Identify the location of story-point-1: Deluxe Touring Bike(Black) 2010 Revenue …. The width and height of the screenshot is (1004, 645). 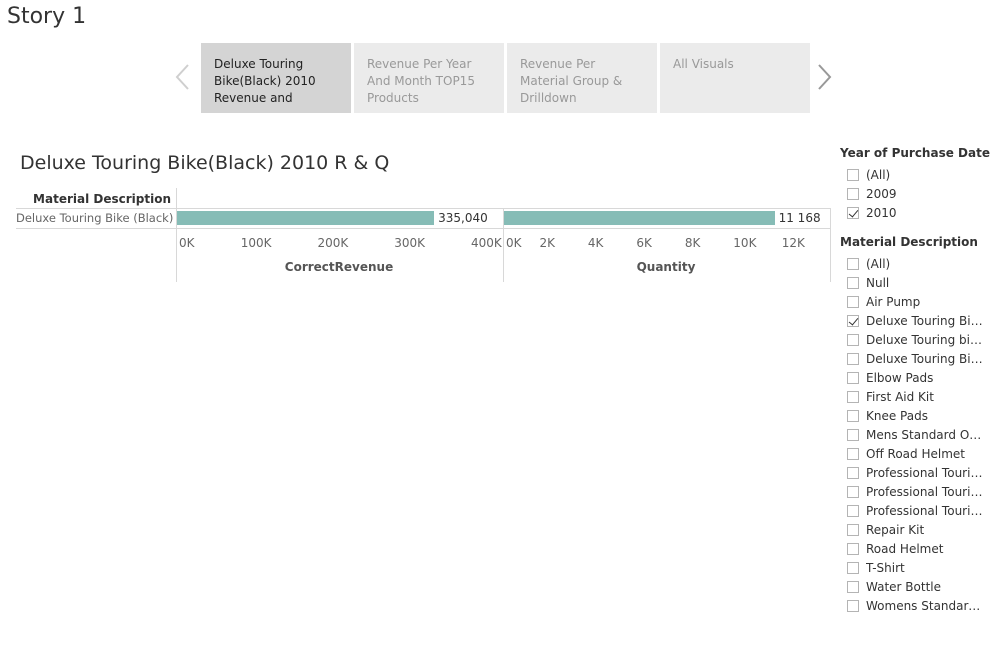
(276, 78).